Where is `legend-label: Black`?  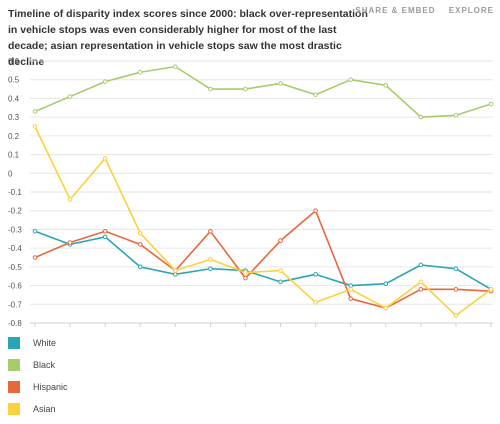 legend-label: Black is located at coordinates (44, 365).